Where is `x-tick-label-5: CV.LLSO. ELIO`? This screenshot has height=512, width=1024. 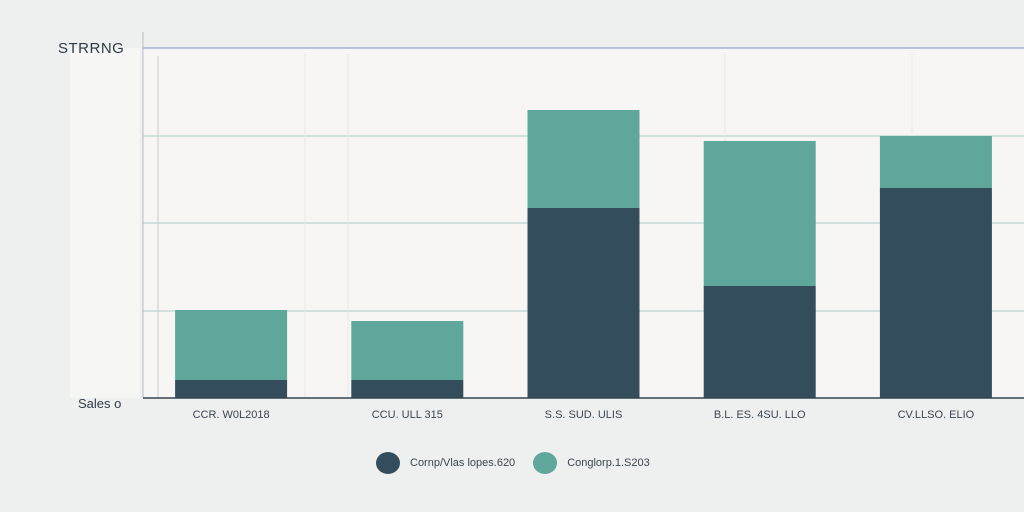
x-tick-label-5: CV.LLSO. ELIO is located at coordinates (936, 415).